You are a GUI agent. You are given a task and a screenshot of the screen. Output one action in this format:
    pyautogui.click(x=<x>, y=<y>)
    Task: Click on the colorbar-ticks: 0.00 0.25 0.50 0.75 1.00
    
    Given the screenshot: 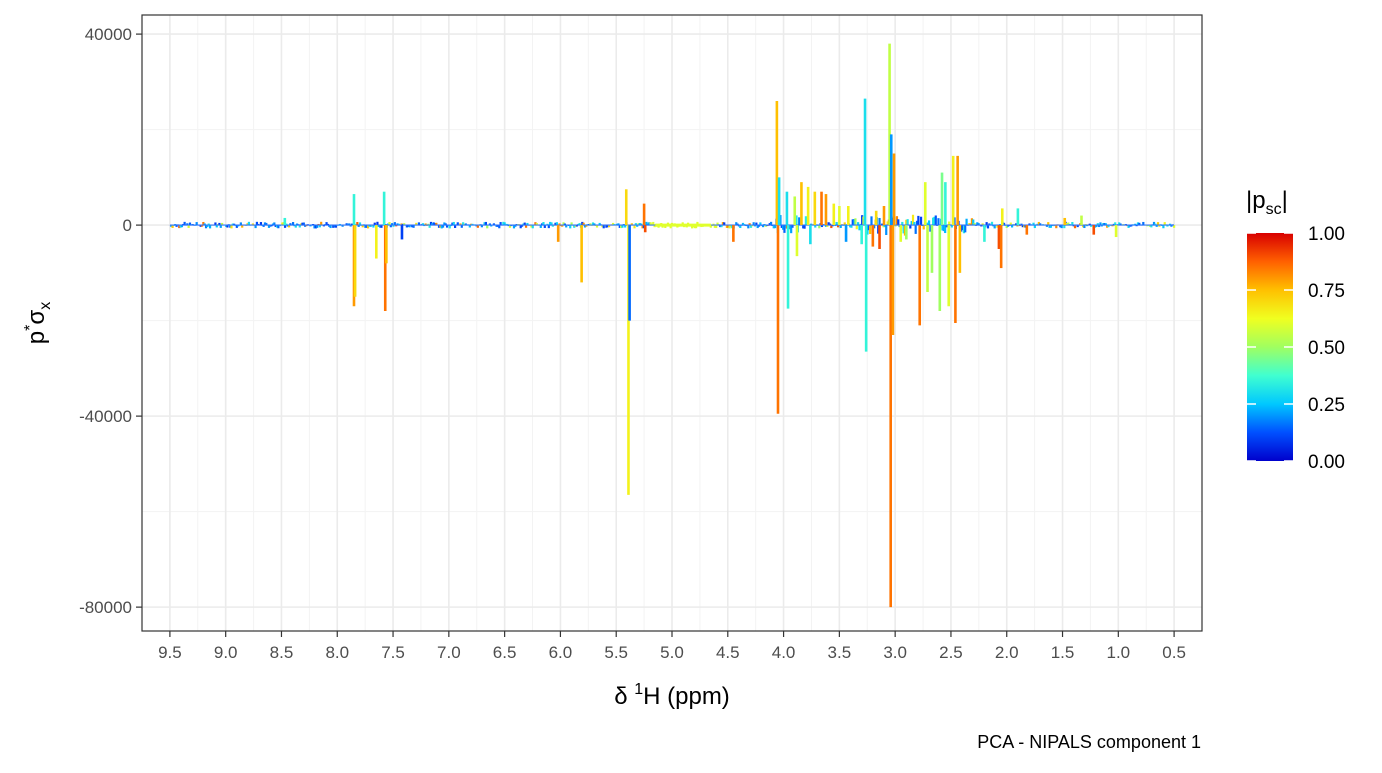 What is the action you would take?
    pyautogui.click(x=1296, y=348)
    